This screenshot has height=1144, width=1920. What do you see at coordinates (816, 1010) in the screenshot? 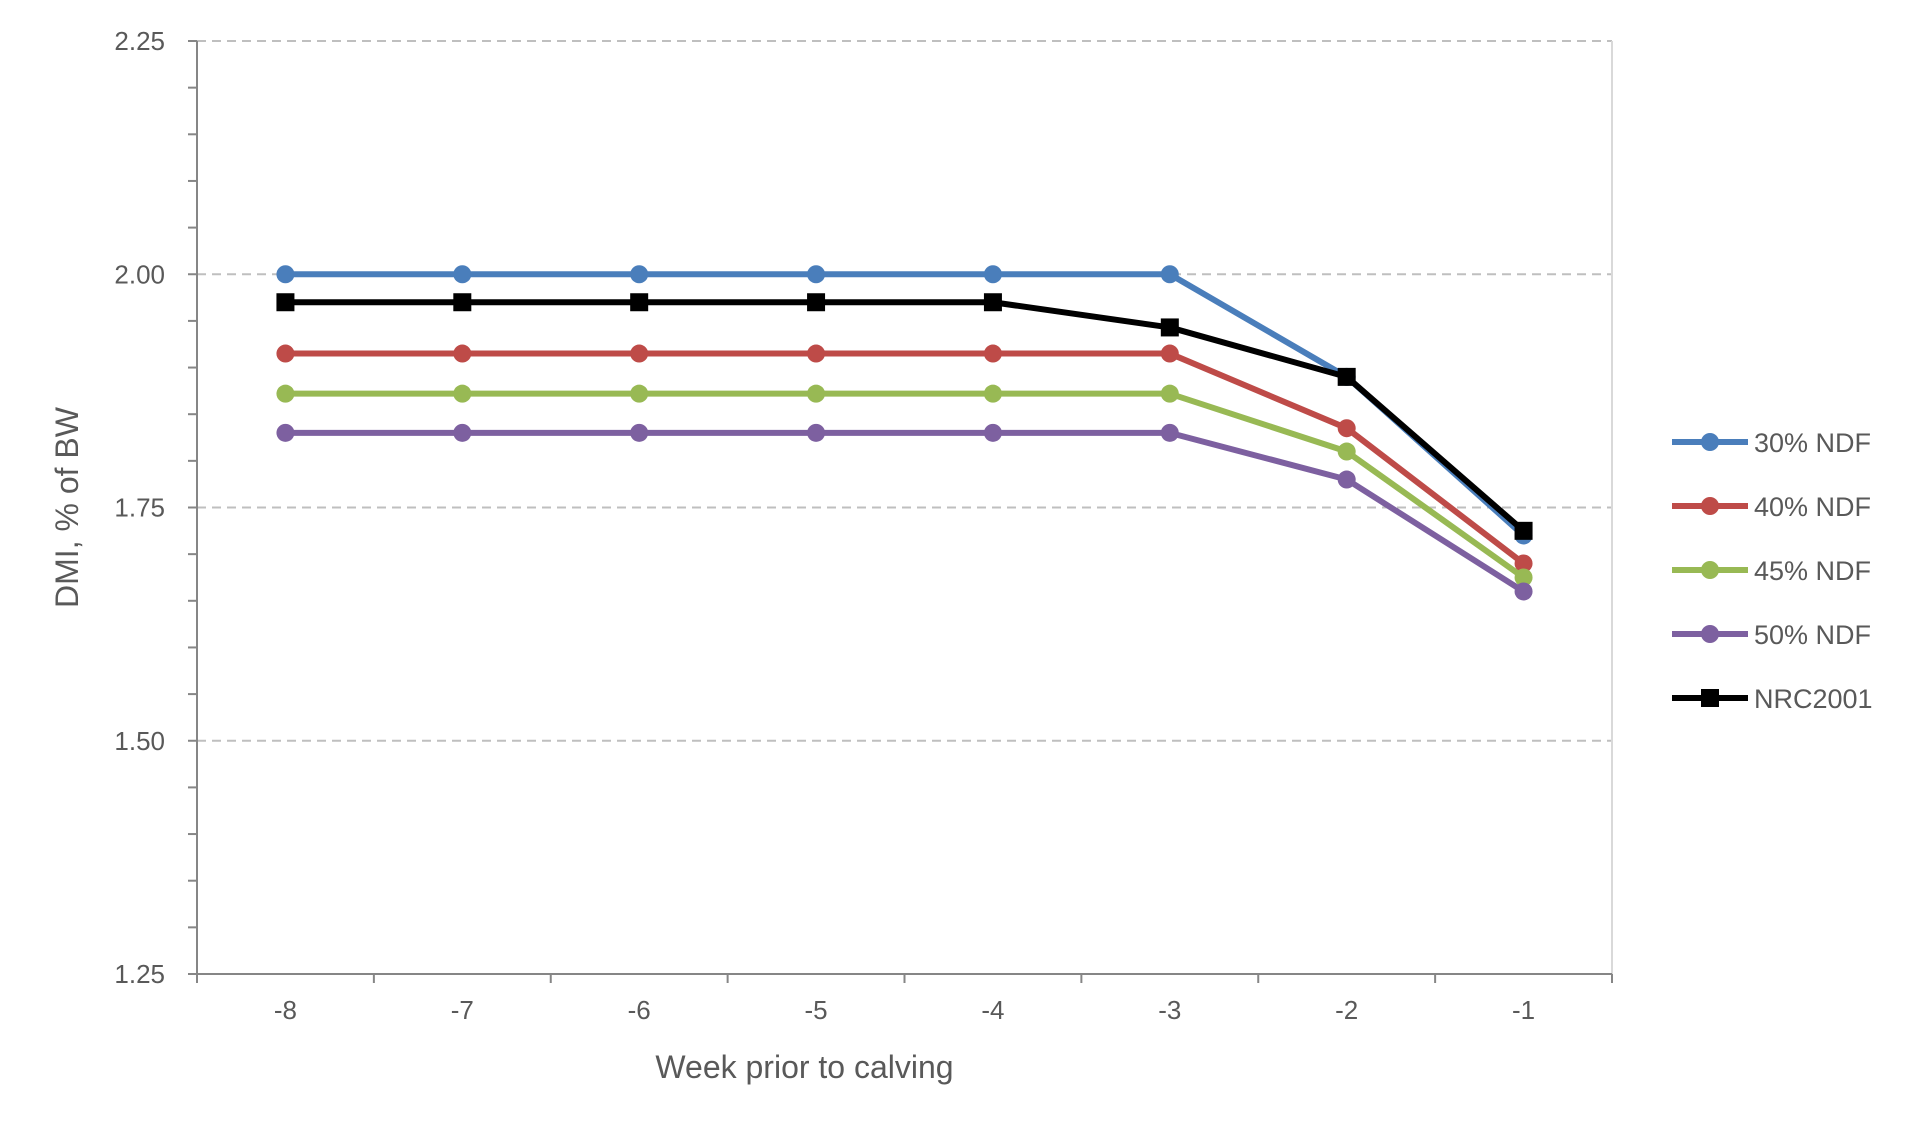
I see `x-tick-label: -5` at bounding box center [816, 1010].